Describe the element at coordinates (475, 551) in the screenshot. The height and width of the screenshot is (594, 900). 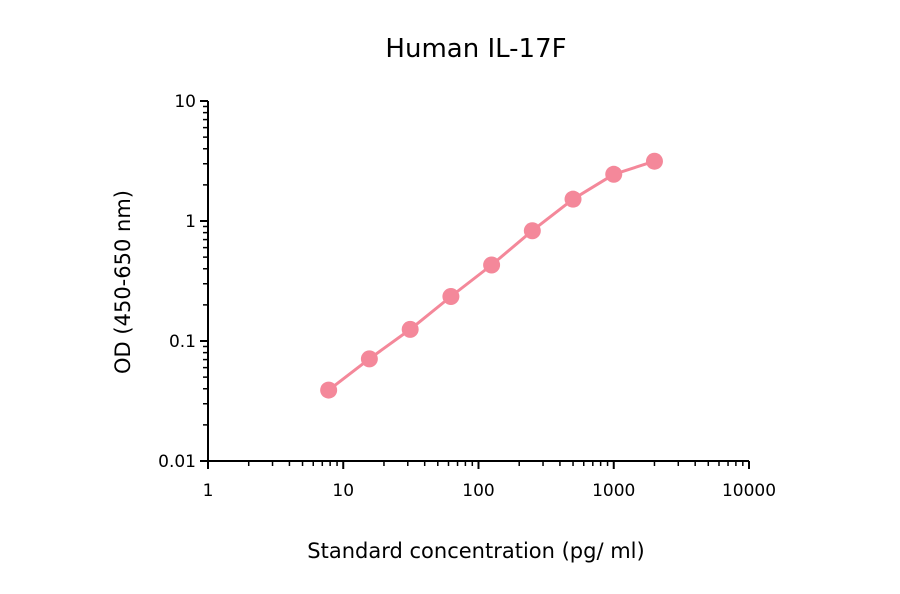
I see `x-axis-label: Standard concentration (pg/ ml)` at that location.